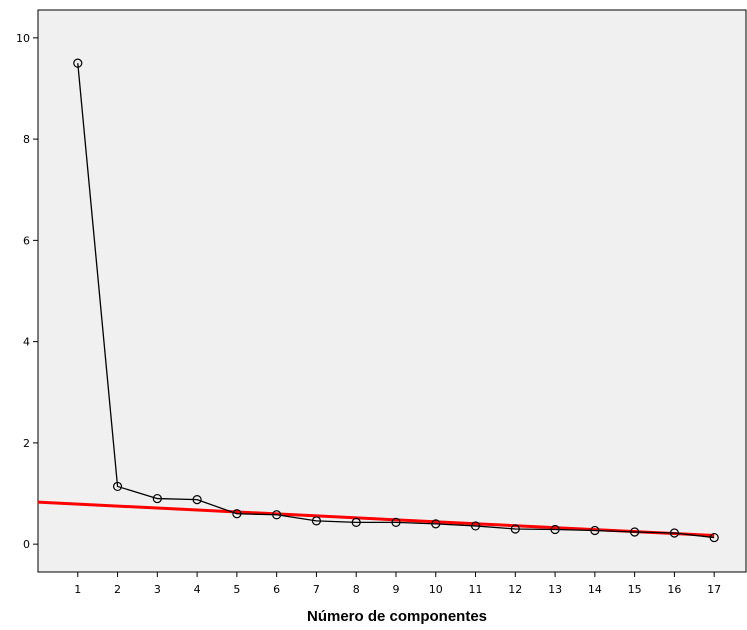  I want to click on y-tick-label: 8, so click(26, 139).